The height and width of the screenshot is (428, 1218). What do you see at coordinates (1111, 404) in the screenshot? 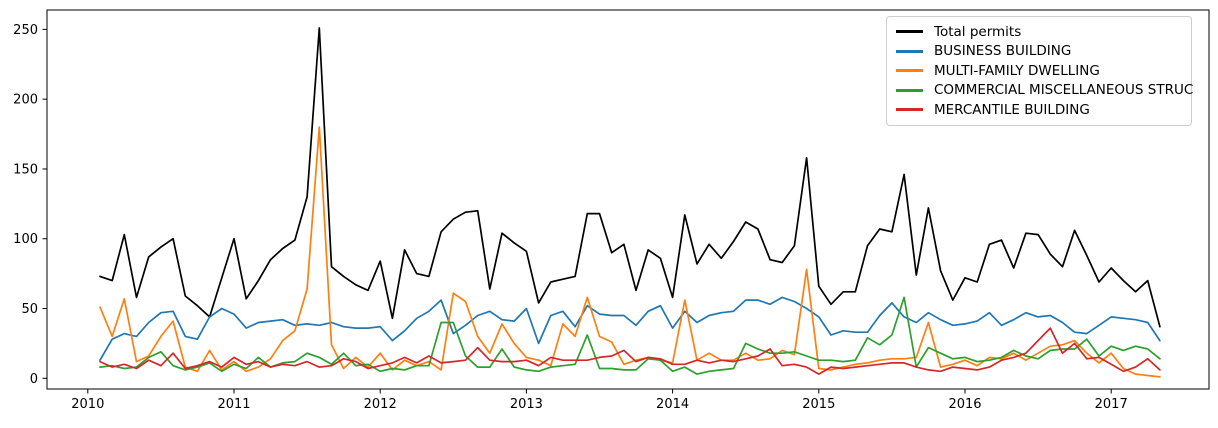
I see `x-tick-label: 2017` at bounding box center [1111, 404].